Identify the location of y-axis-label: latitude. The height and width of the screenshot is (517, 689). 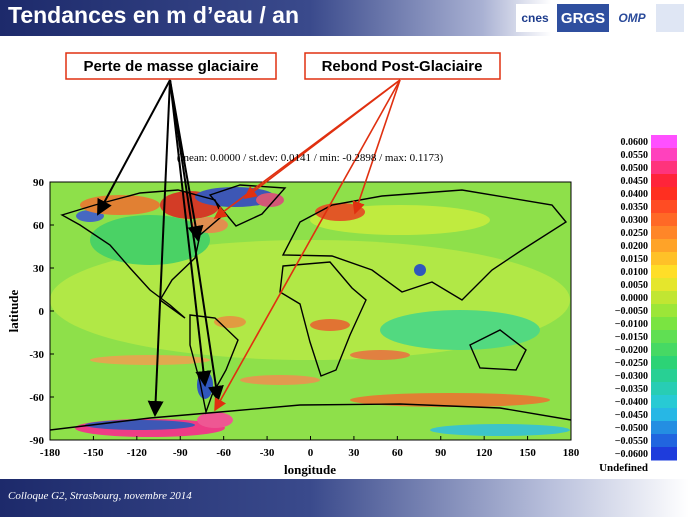
(13, 310).